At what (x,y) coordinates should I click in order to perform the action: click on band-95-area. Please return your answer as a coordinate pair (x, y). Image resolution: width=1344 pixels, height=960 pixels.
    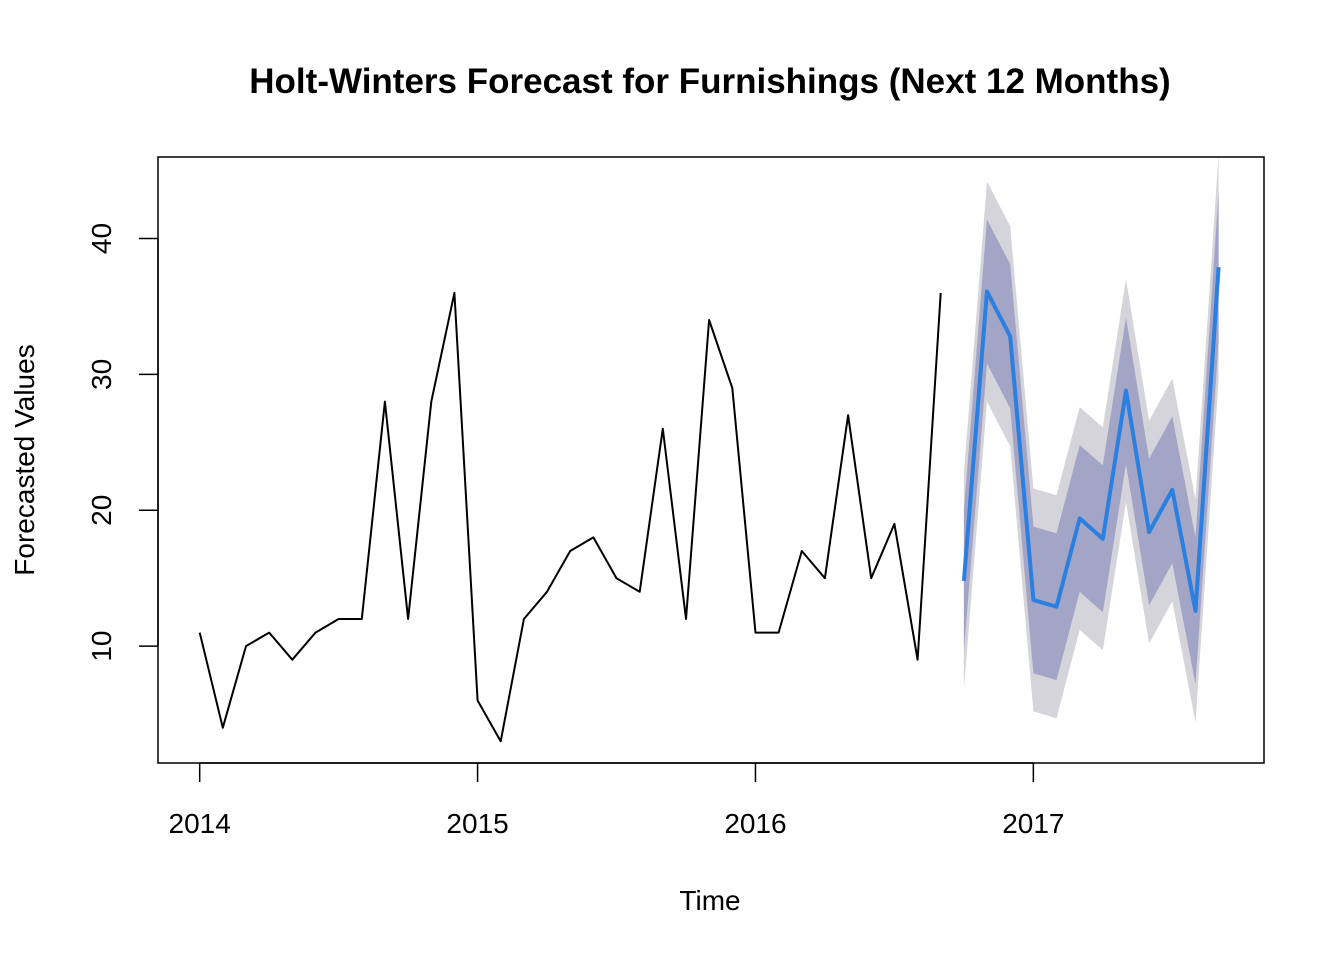
    Looking at the image, I should click on (1091, 438).